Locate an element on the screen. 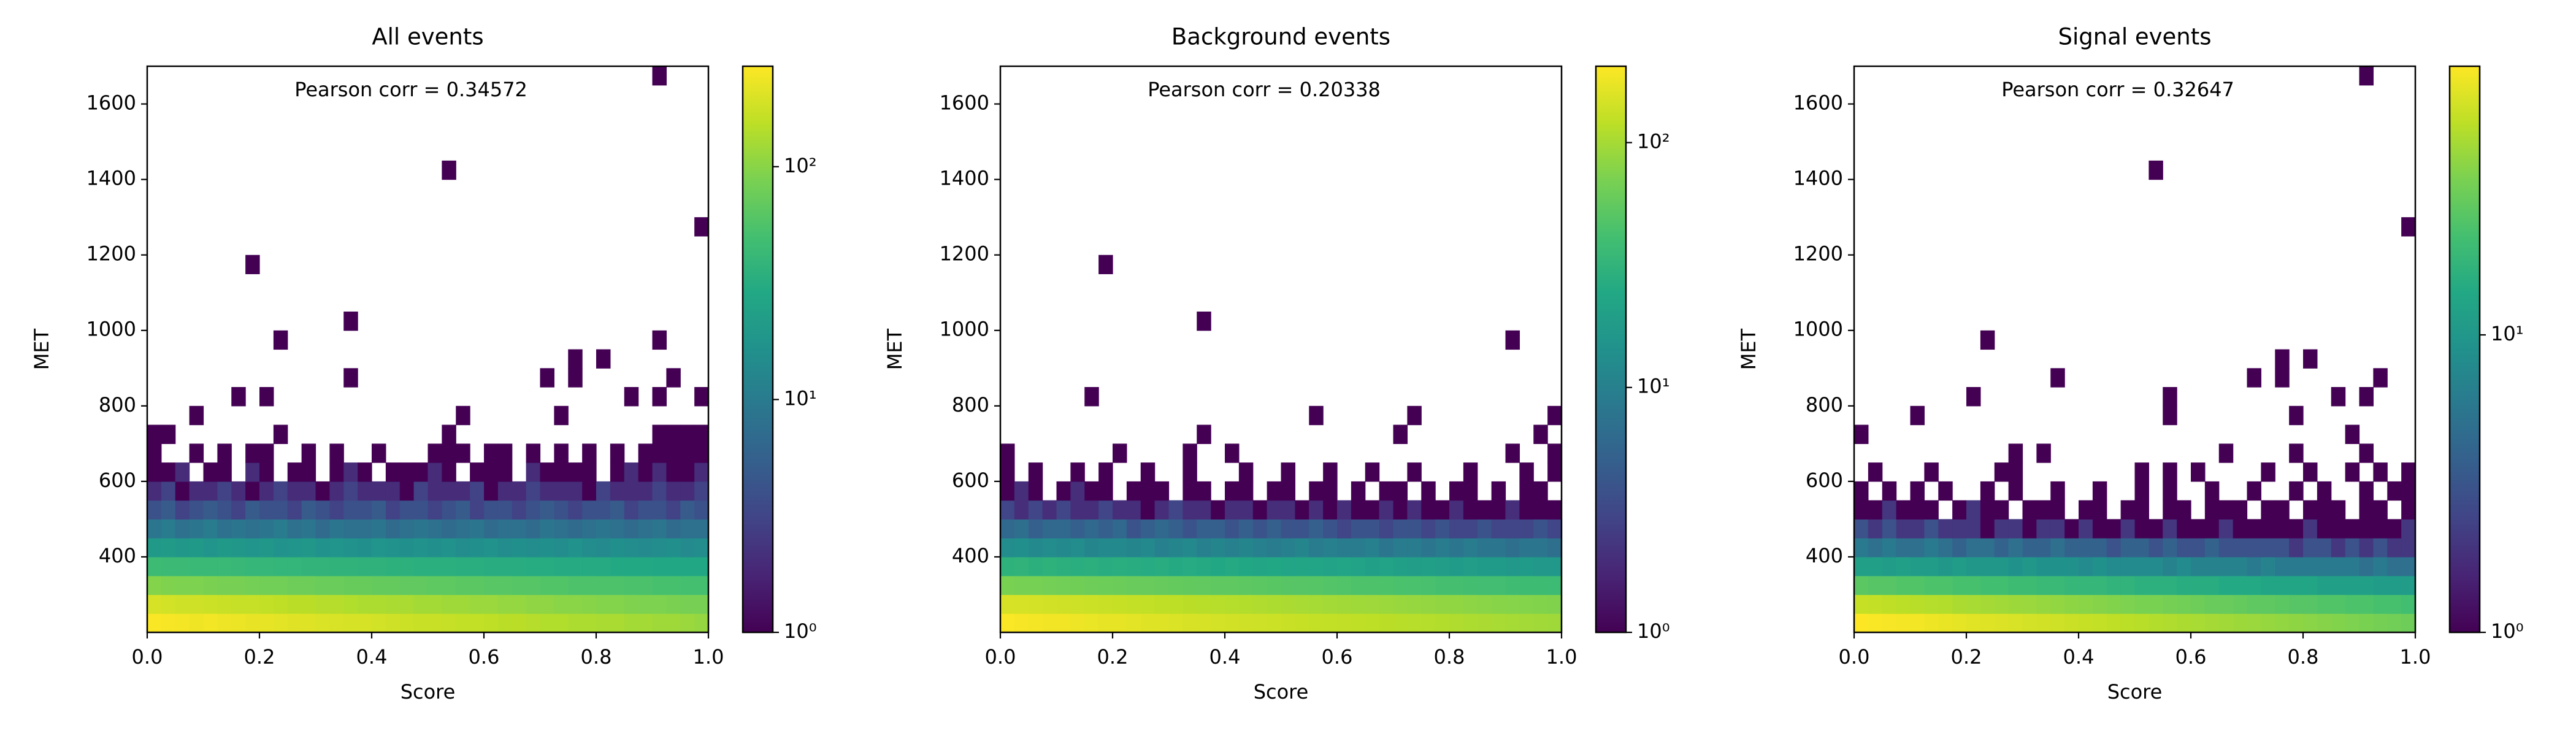 This screenshot has height=736, width=2576. x-tick-label: 0.4 is located at coordinates (2079, 657).